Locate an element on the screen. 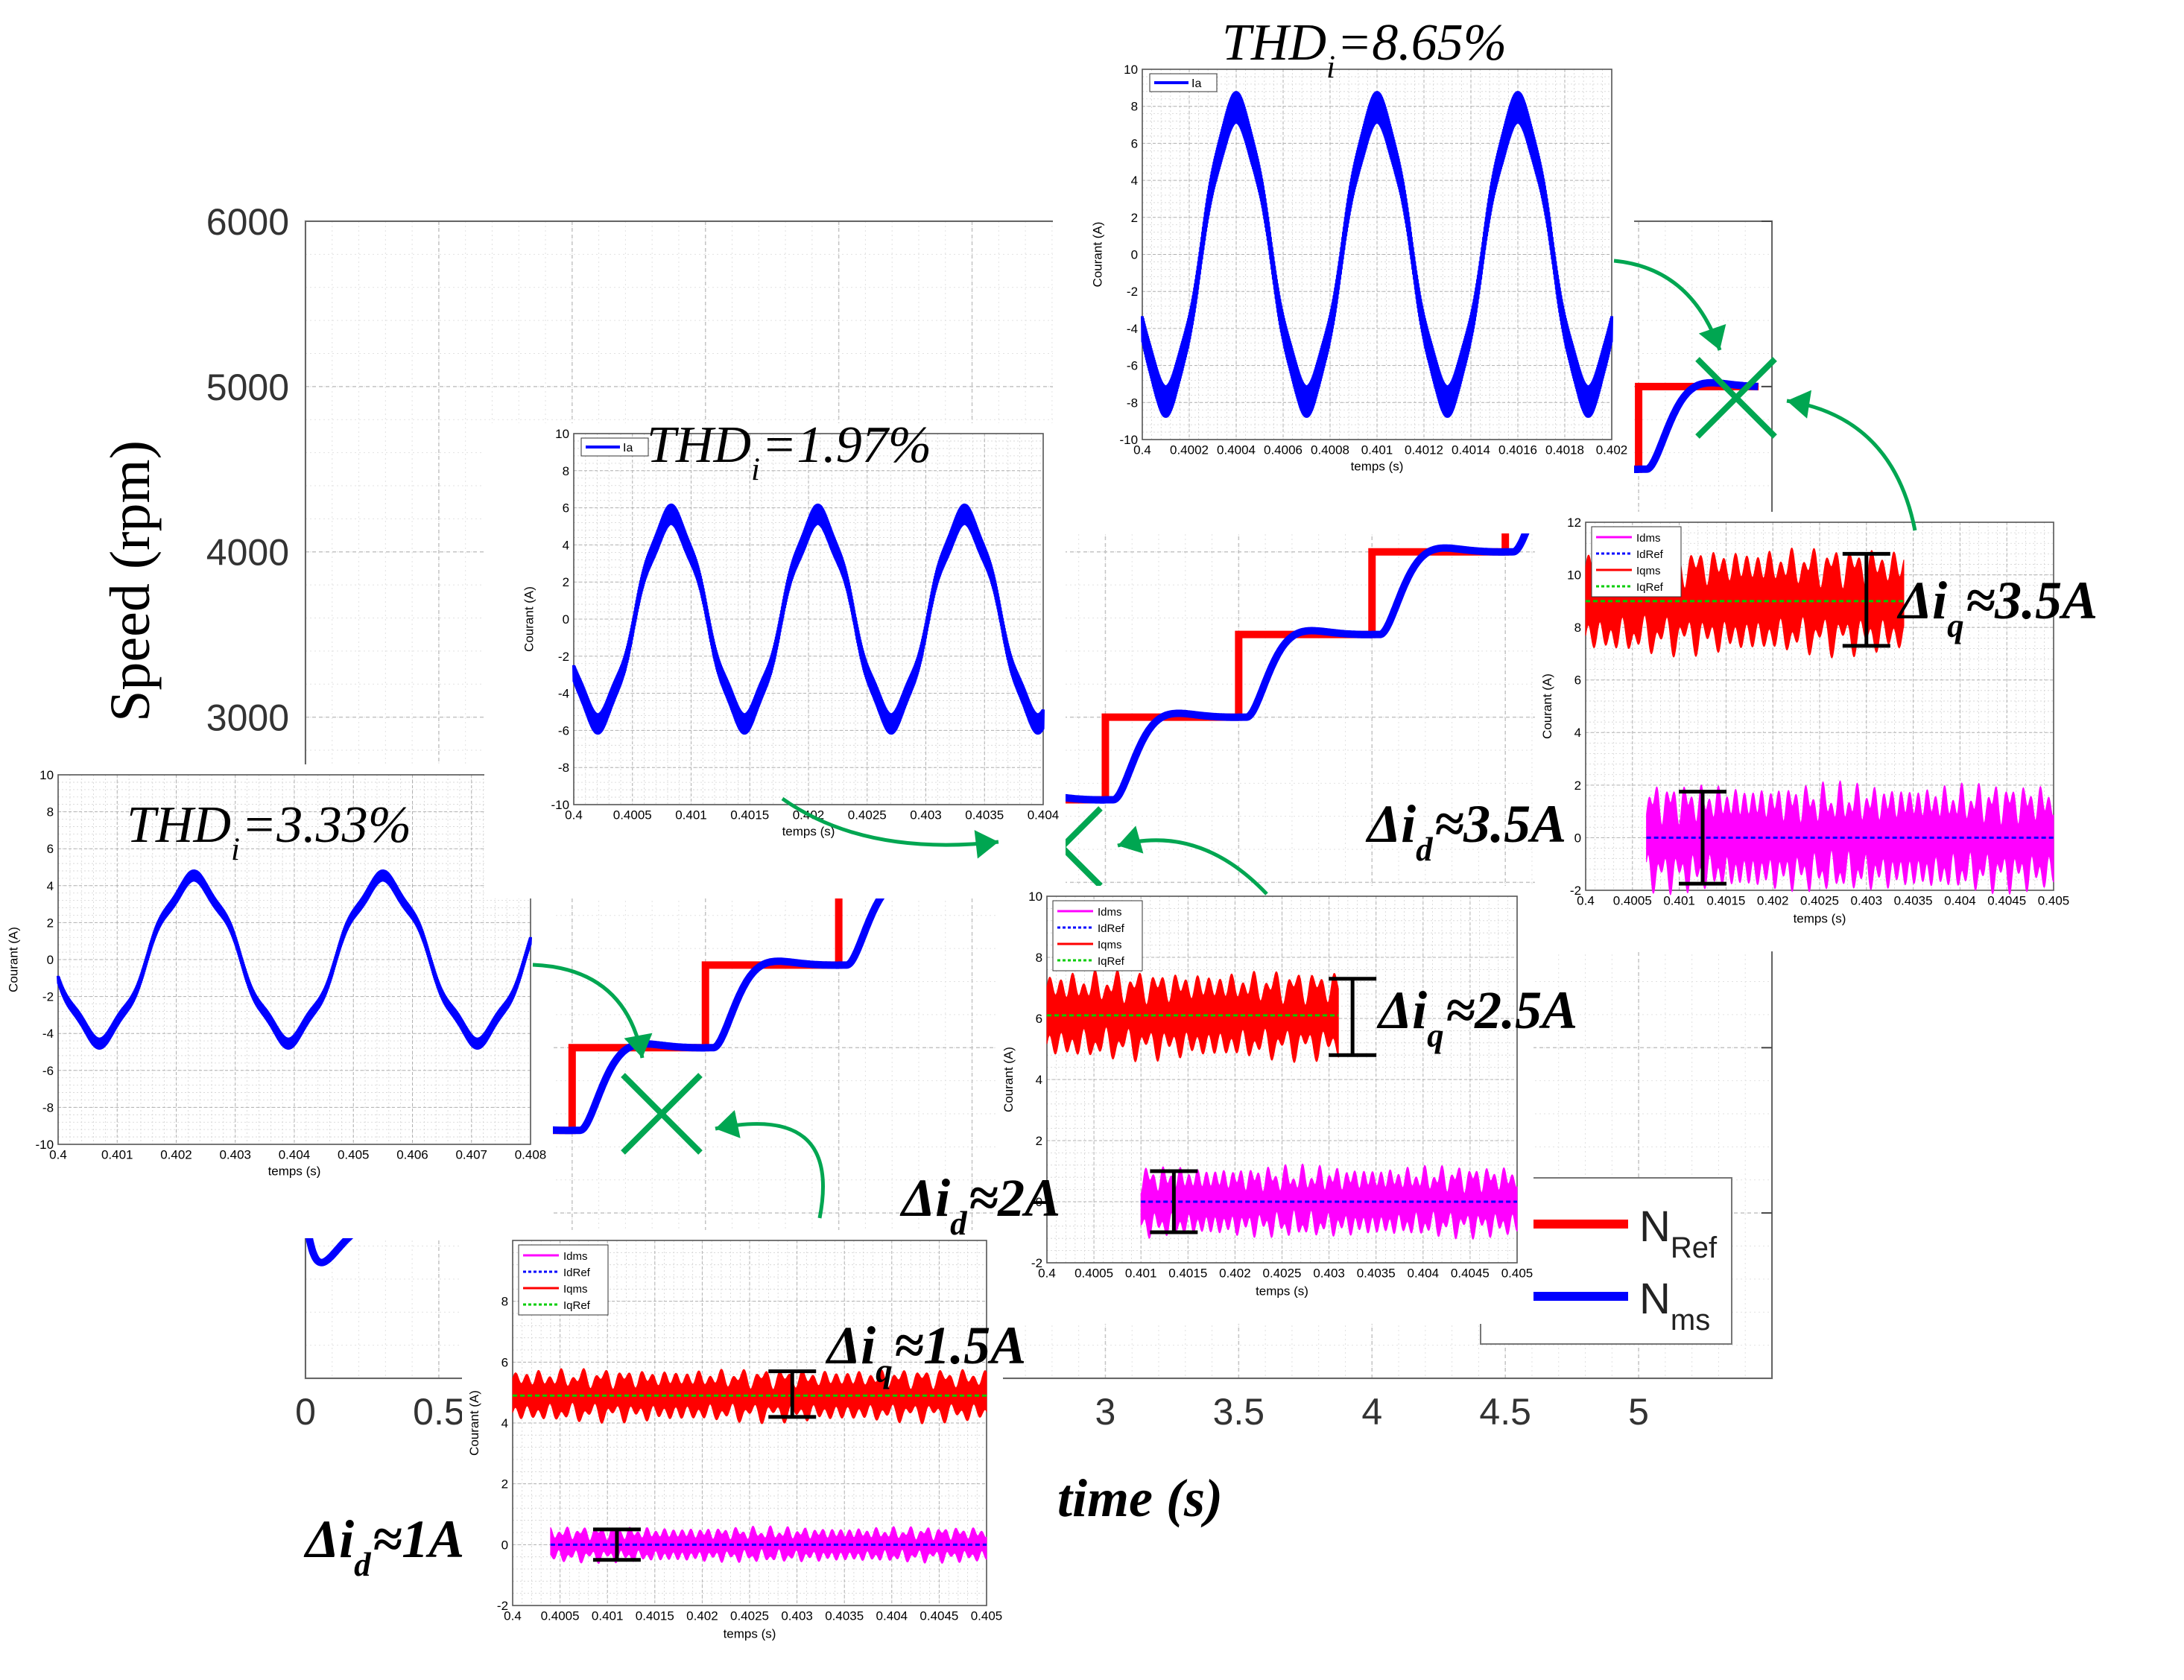  idq-high-ytick-label: 6 is located at coordinates (1577, 680).